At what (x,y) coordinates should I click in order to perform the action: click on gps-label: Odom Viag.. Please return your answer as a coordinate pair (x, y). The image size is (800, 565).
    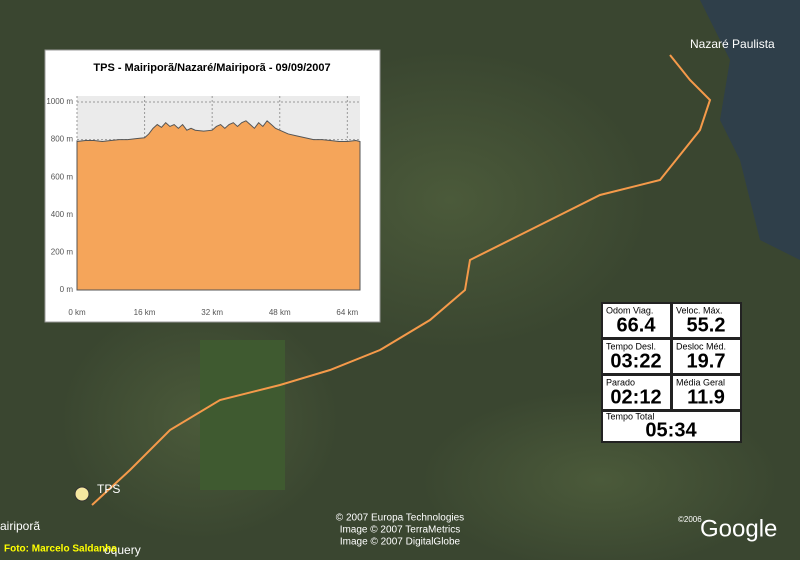
    Looking at the image, I should click on (629, 310).